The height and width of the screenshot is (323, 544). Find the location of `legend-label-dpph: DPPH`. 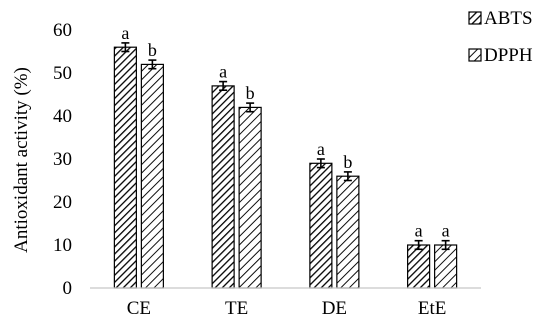

legend-label-dpph: DPPH is located at coordinates (508, 55).